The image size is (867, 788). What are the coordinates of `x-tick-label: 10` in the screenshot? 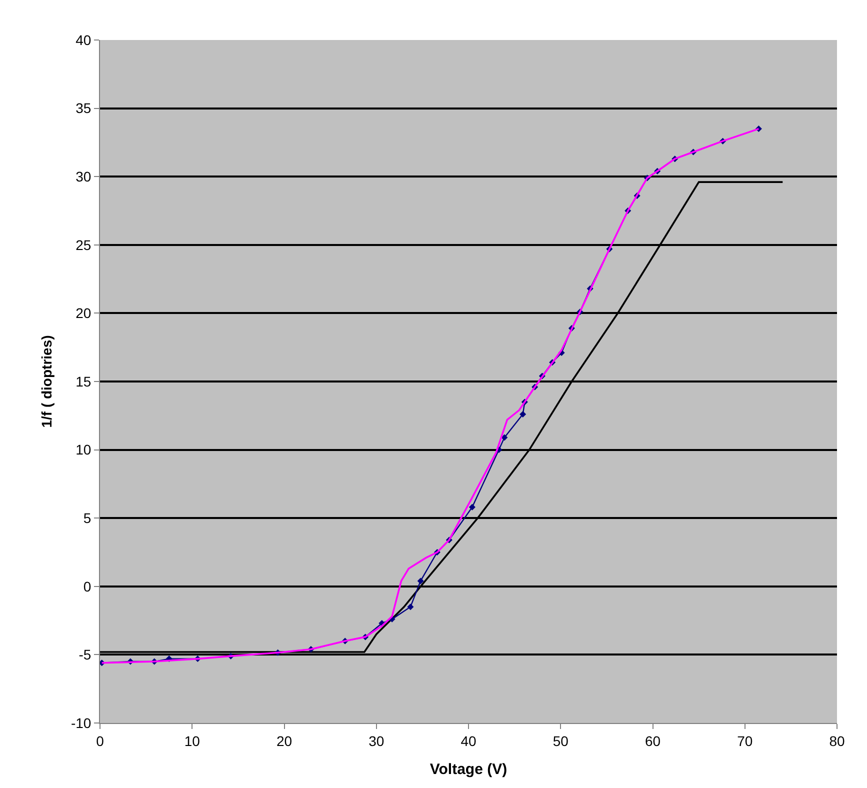 It's located at (192, 740).